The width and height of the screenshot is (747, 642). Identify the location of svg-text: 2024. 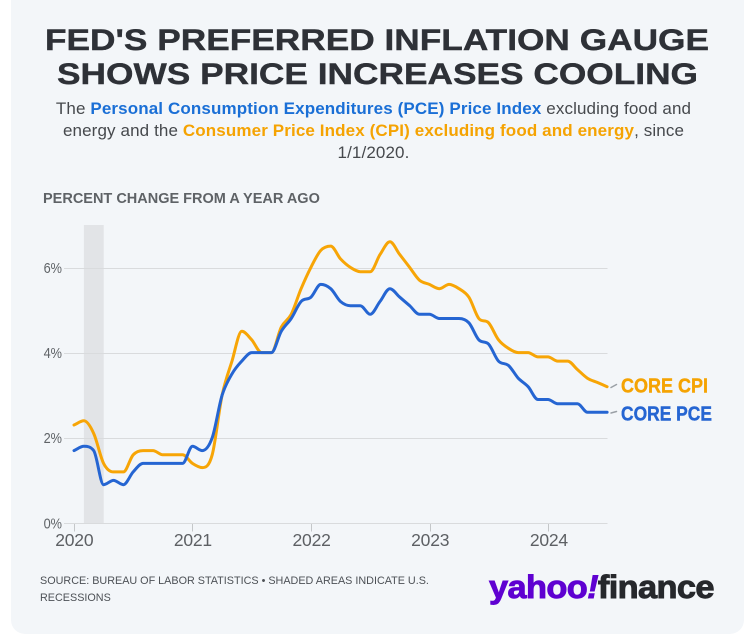
(549, 540).